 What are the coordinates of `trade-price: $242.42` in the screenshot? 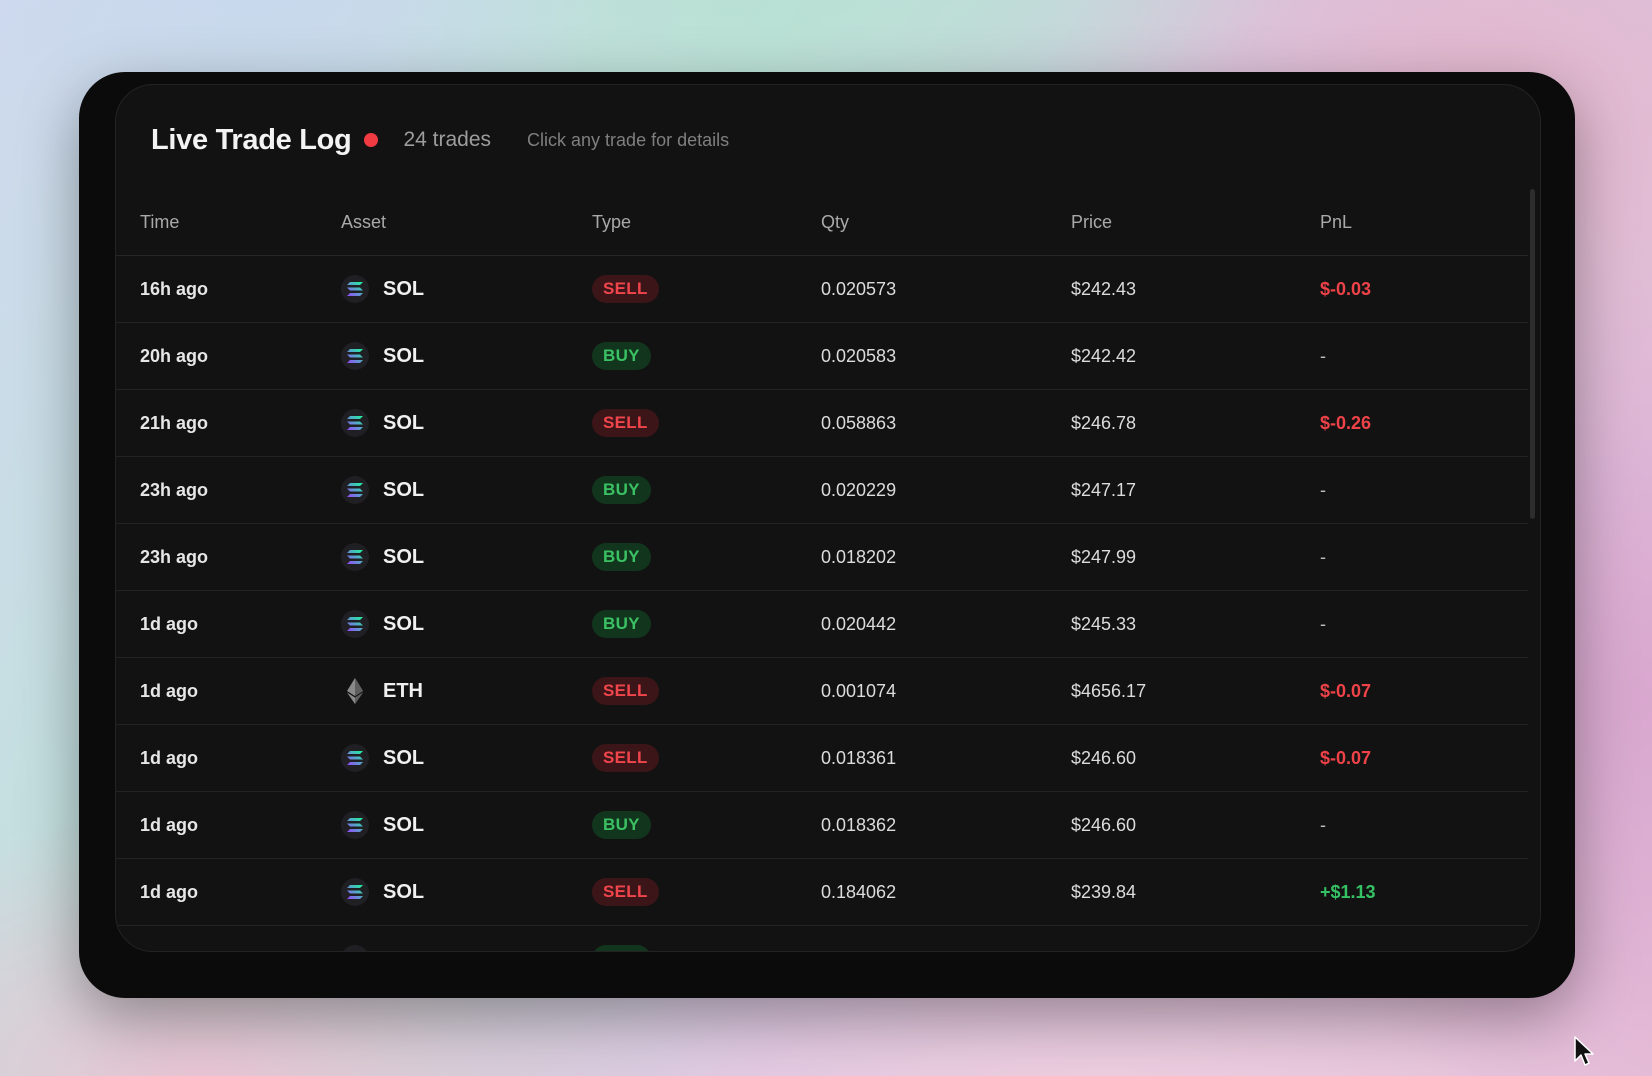 It's located at (1104, 355).